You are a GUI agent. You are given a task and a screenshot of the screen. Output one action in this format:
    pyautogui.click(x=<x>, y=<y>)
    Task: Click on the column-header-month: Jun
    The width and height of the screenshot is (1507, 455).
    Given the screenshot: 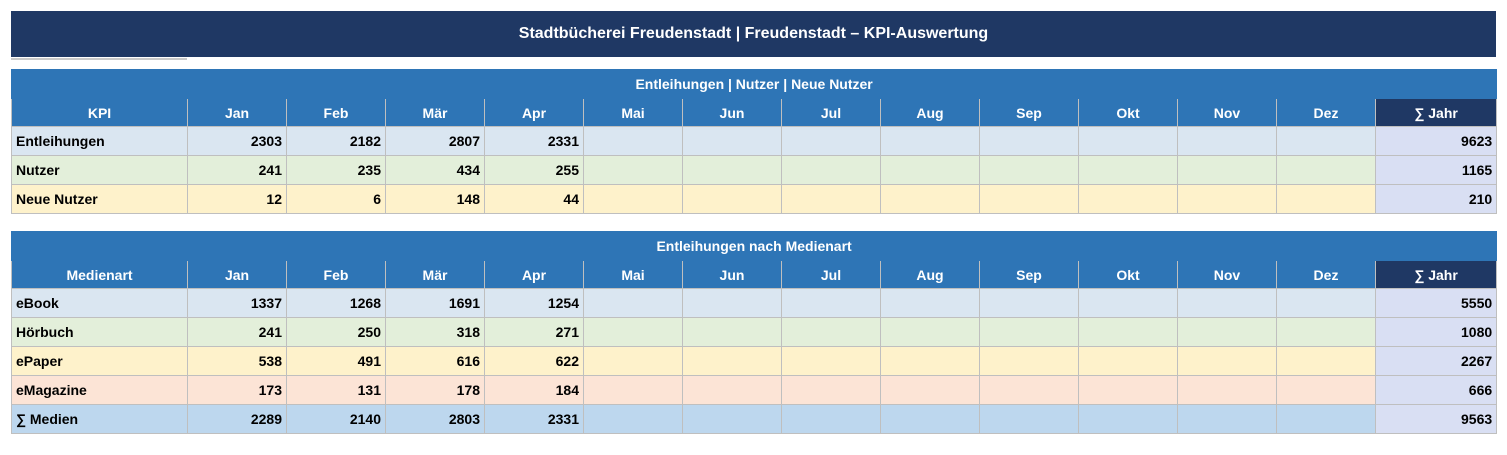 What is the action you would take?
    pyautogui.click(x=732, y=112)
    